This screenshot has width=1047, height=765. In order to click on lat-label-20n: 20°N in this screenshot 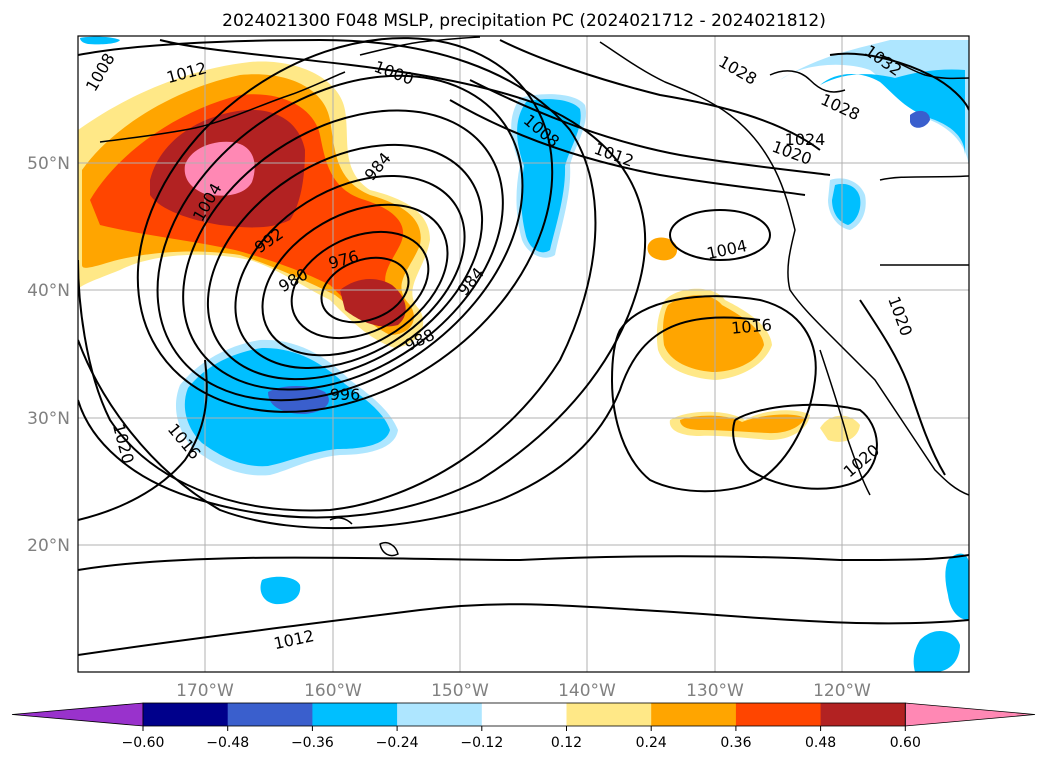, I will do `click(48, 546)`.